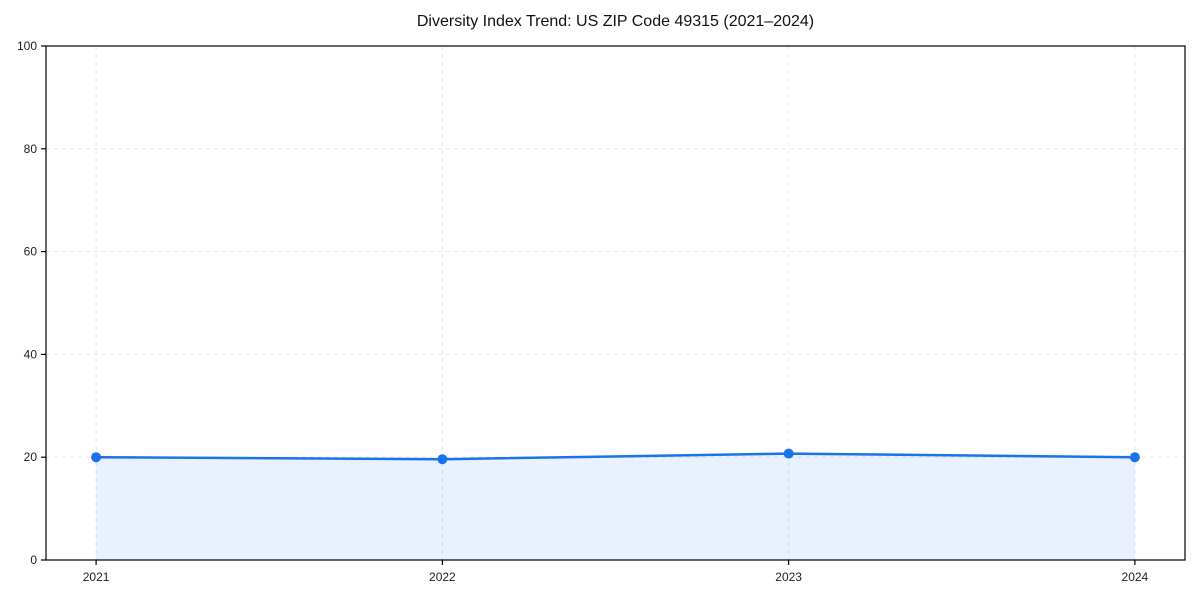 The height and width of the screenshot is (600, 1200). Describe the element at coordinates (31, 252) in the screenshot. I see `y-tick-label: 60` at that location.